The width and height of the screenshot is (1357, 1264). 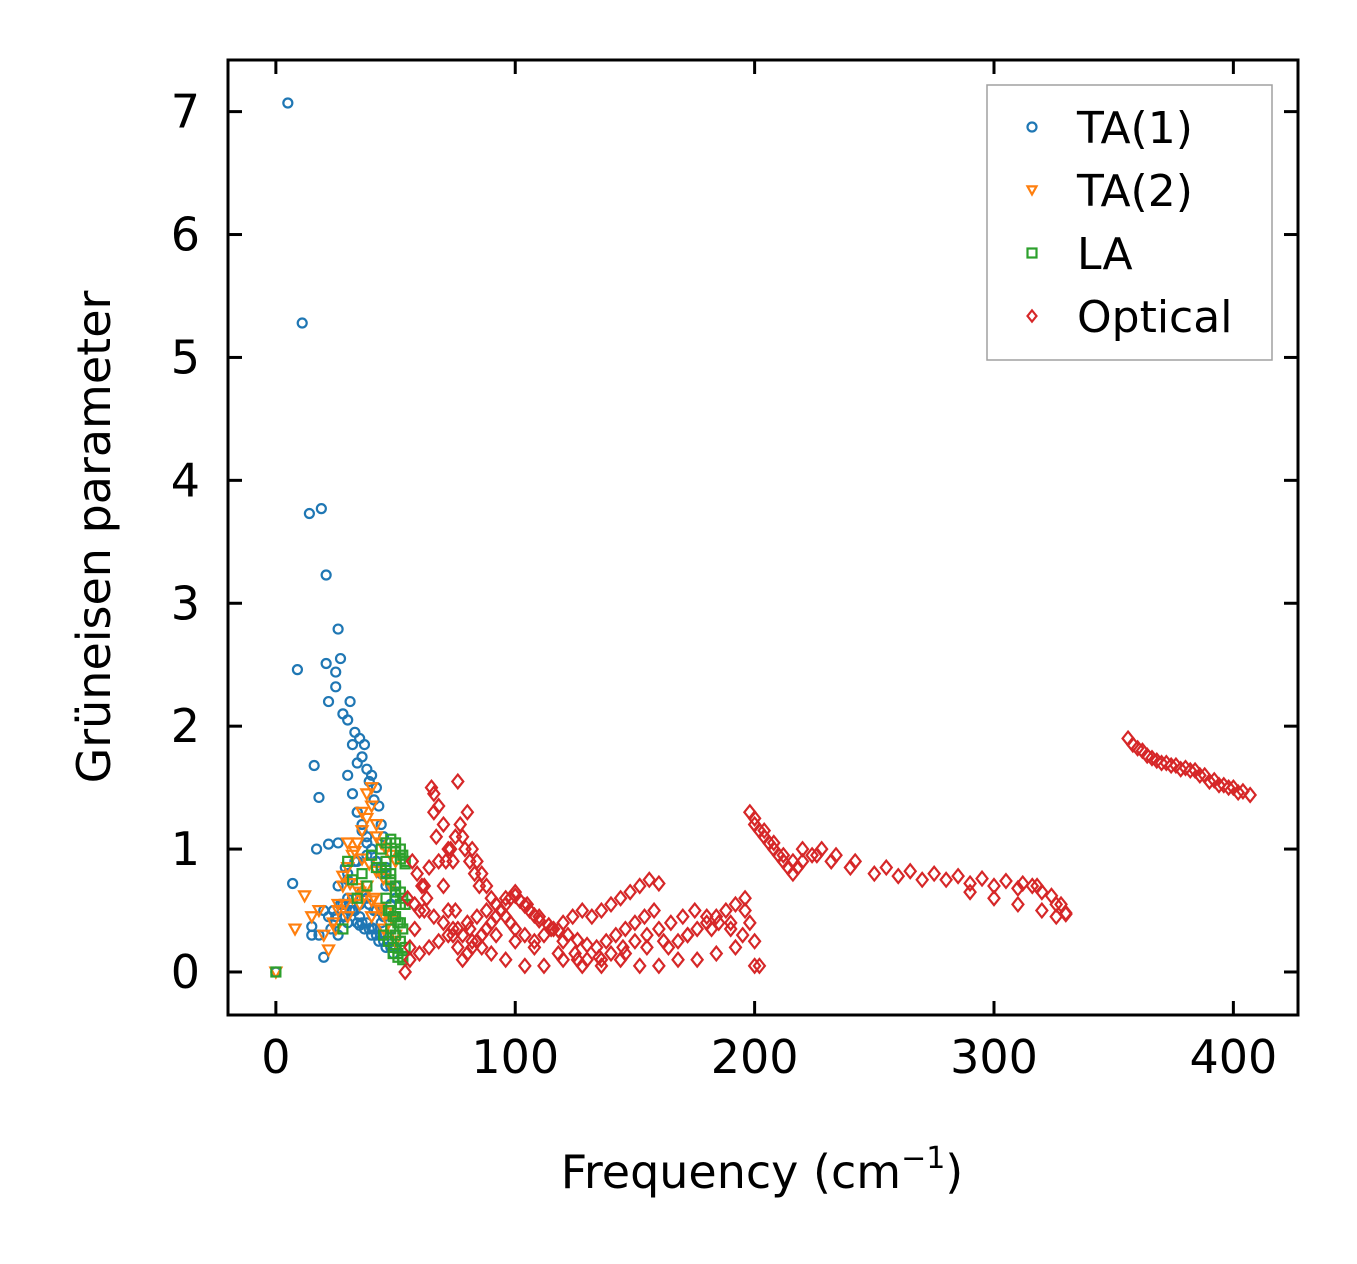 I want to click on legend-entries: TA(1) TA(2) LA Optical, so click(x=1128, y=223).